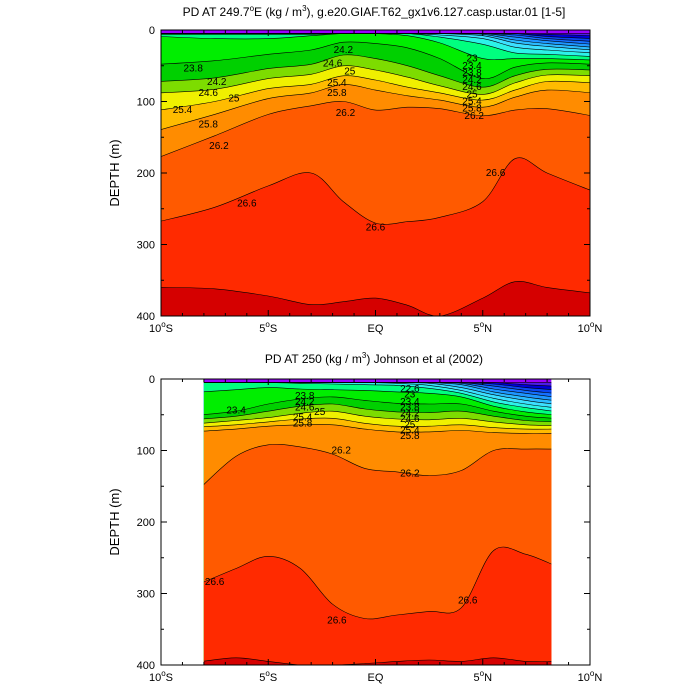 This screenshot has width=700, height=700. Describe the element at coordinates (114, 172) in the screenshot. I see `y-axis-label-model: DEPTH (m)` at that location.